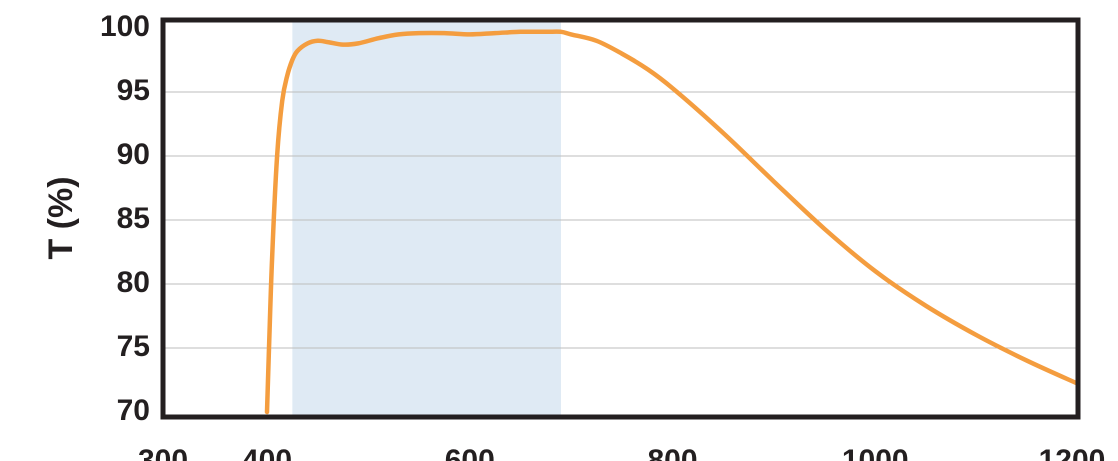 This screenshot has height=461, width=1118. Describe the element at coordinates (125, 26) in the screenshot. I see `y-tick-label: 100` at that location.